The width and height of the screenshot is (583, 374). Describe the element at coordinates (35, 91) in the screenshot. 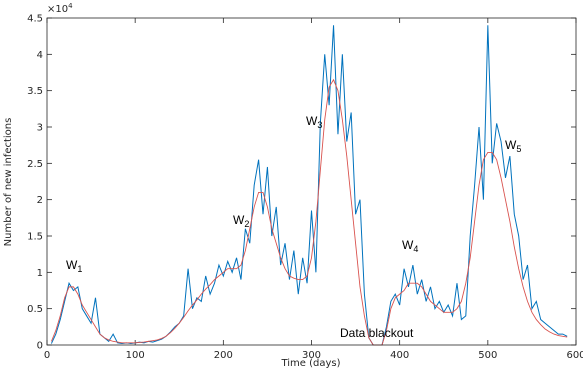

I see `y-tick-label: 3.5` at that location.